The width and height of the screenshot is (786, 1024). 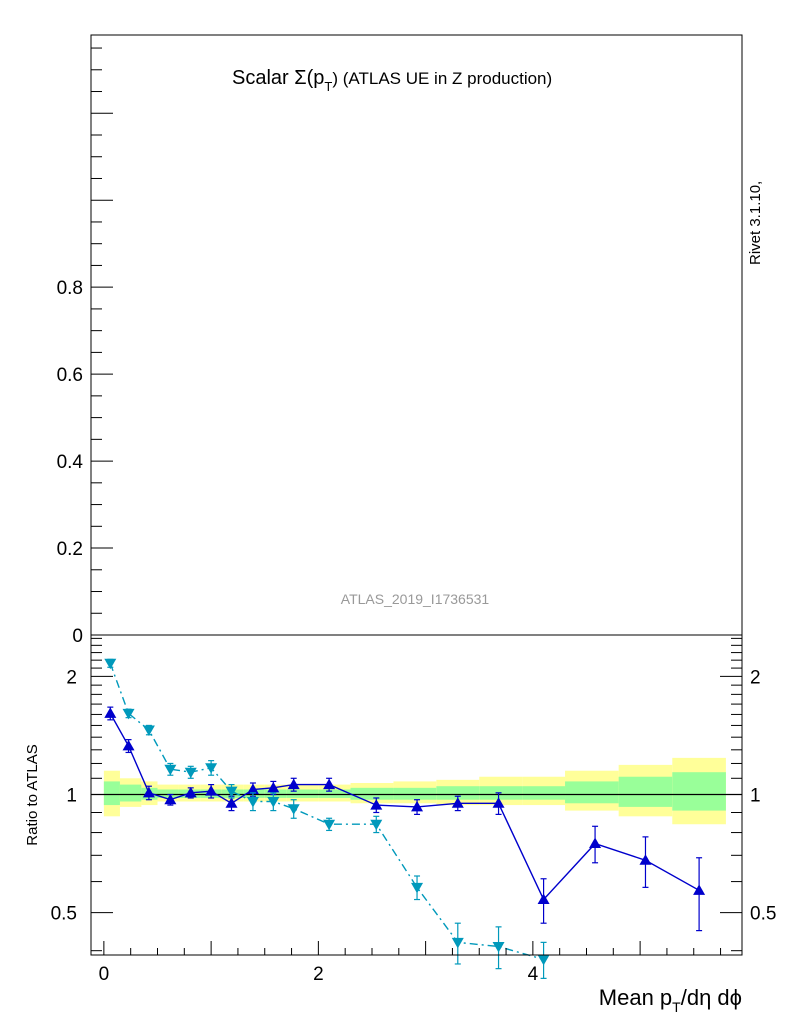 What do you see at coordinates (70, 288) in the screenshot?
I see `main-y-tick-label: 0.8` at bounding box center [70, 288].